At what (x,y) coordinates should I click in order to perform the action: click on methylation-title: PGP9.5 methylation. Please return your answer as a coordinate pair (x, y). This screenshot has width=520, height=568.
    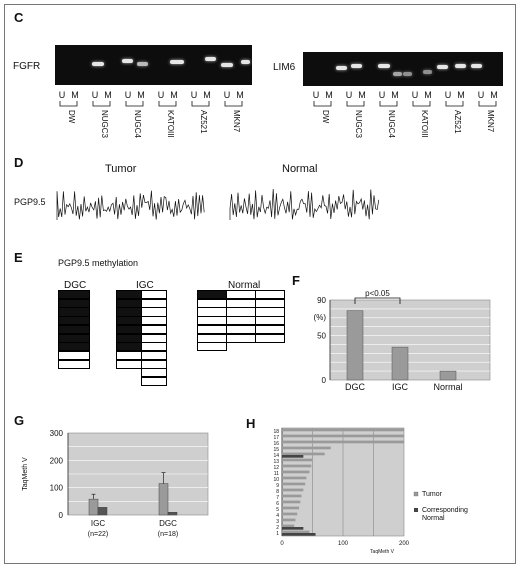
    Looking at the image, I should click on (98, 263).